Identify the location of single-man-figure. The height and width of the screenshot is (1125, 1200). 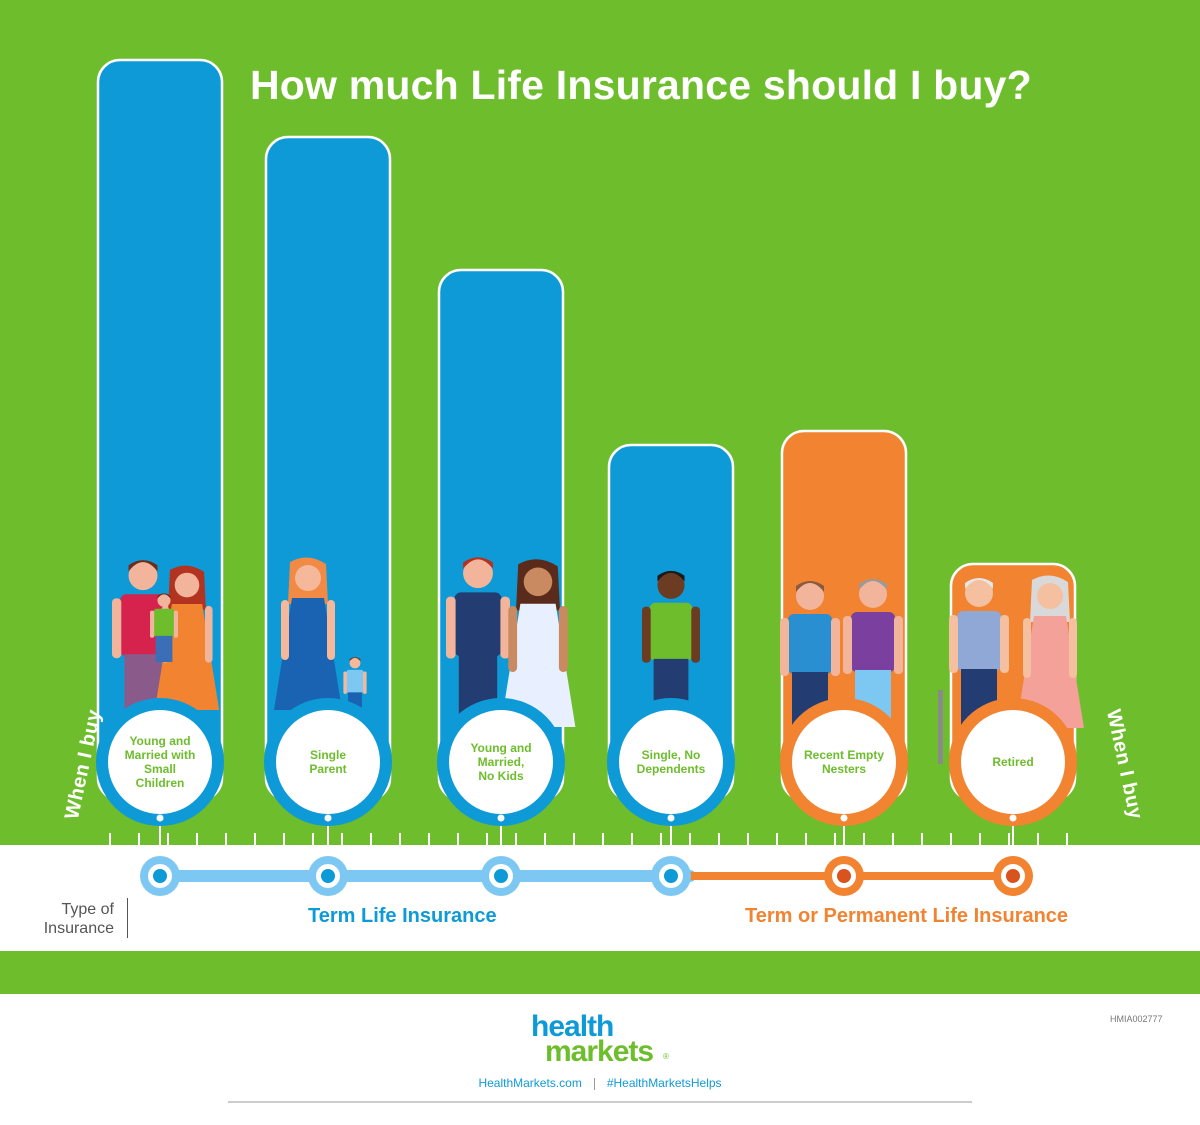
(671, 641).